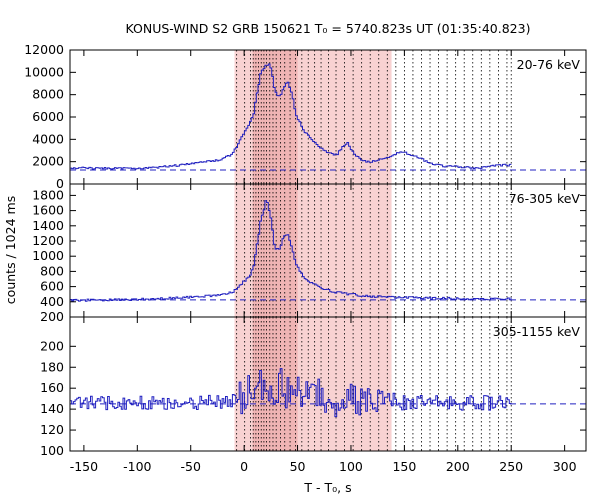  I want to click on y-tick-label: 160, so click(52, 387).